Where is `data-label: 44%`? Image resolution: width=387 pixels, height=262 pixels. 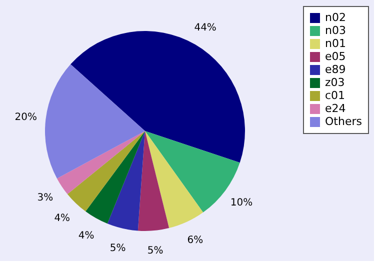 data-label: 44% is located at coordinates (205, 28).